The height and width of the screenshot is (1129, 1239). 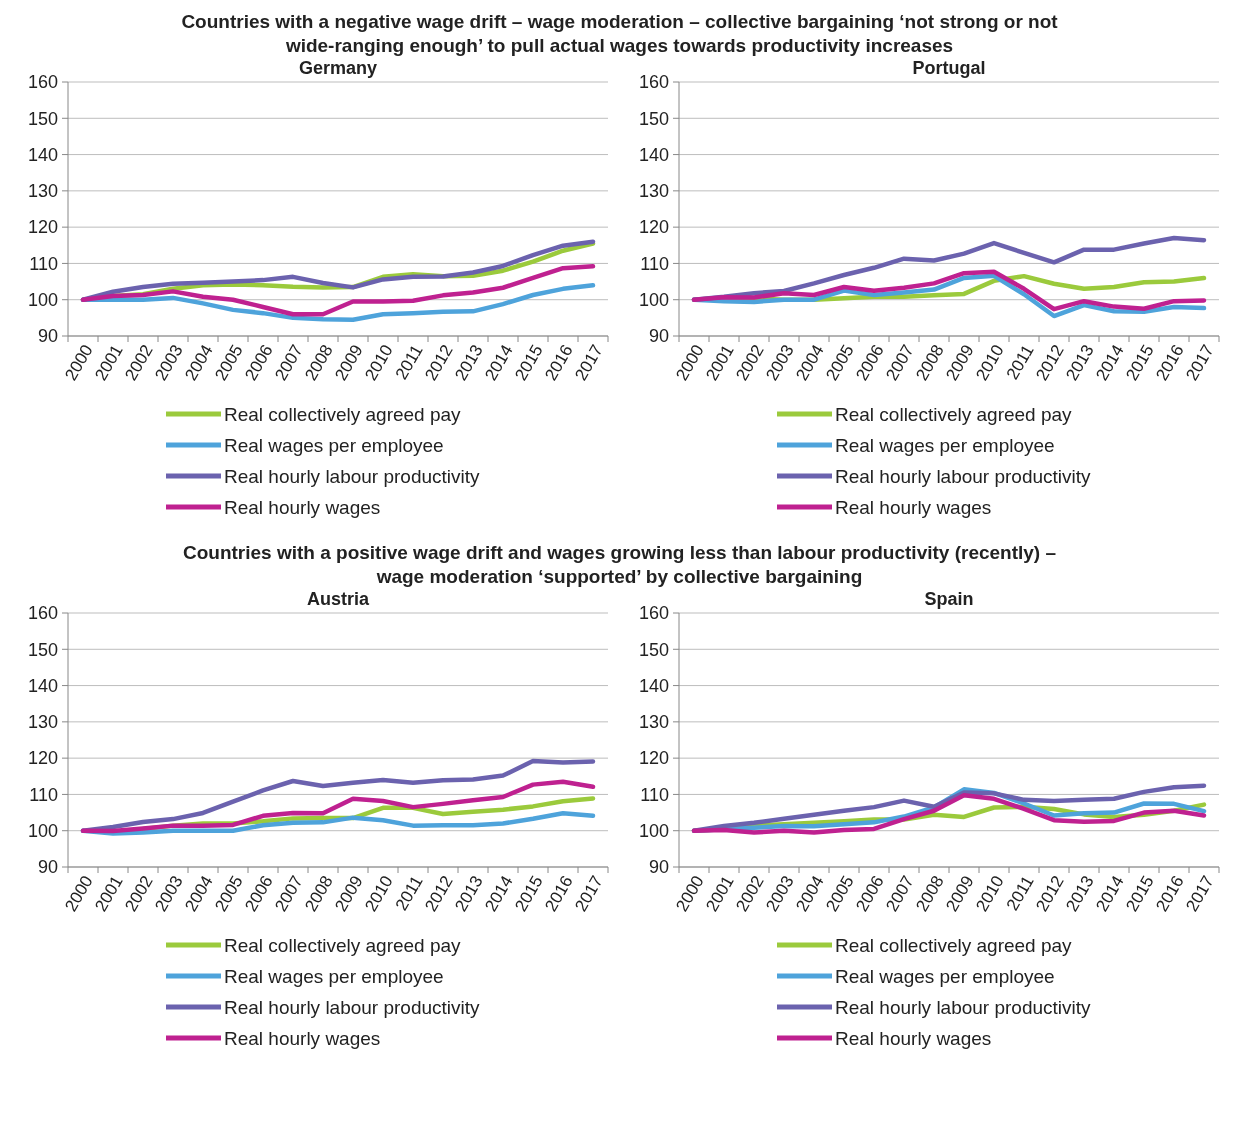 I want to click on chart-title: Austria, so click(x=338, y=599).